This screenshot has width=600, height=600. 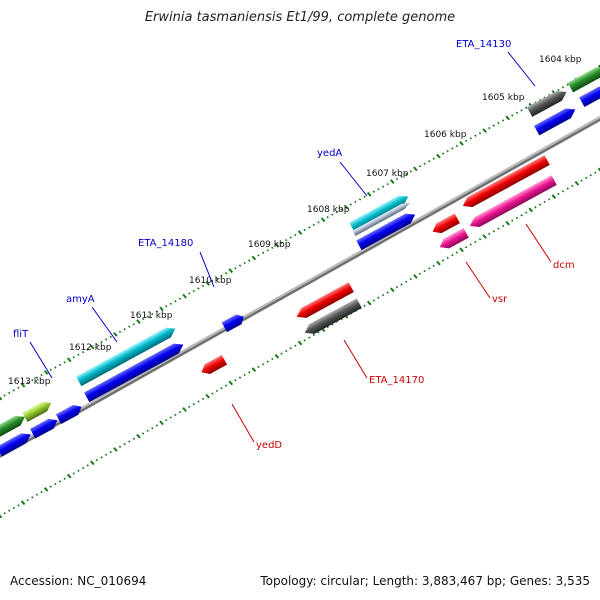 I want to click on gene-vsr, so click(x=453, y=239).